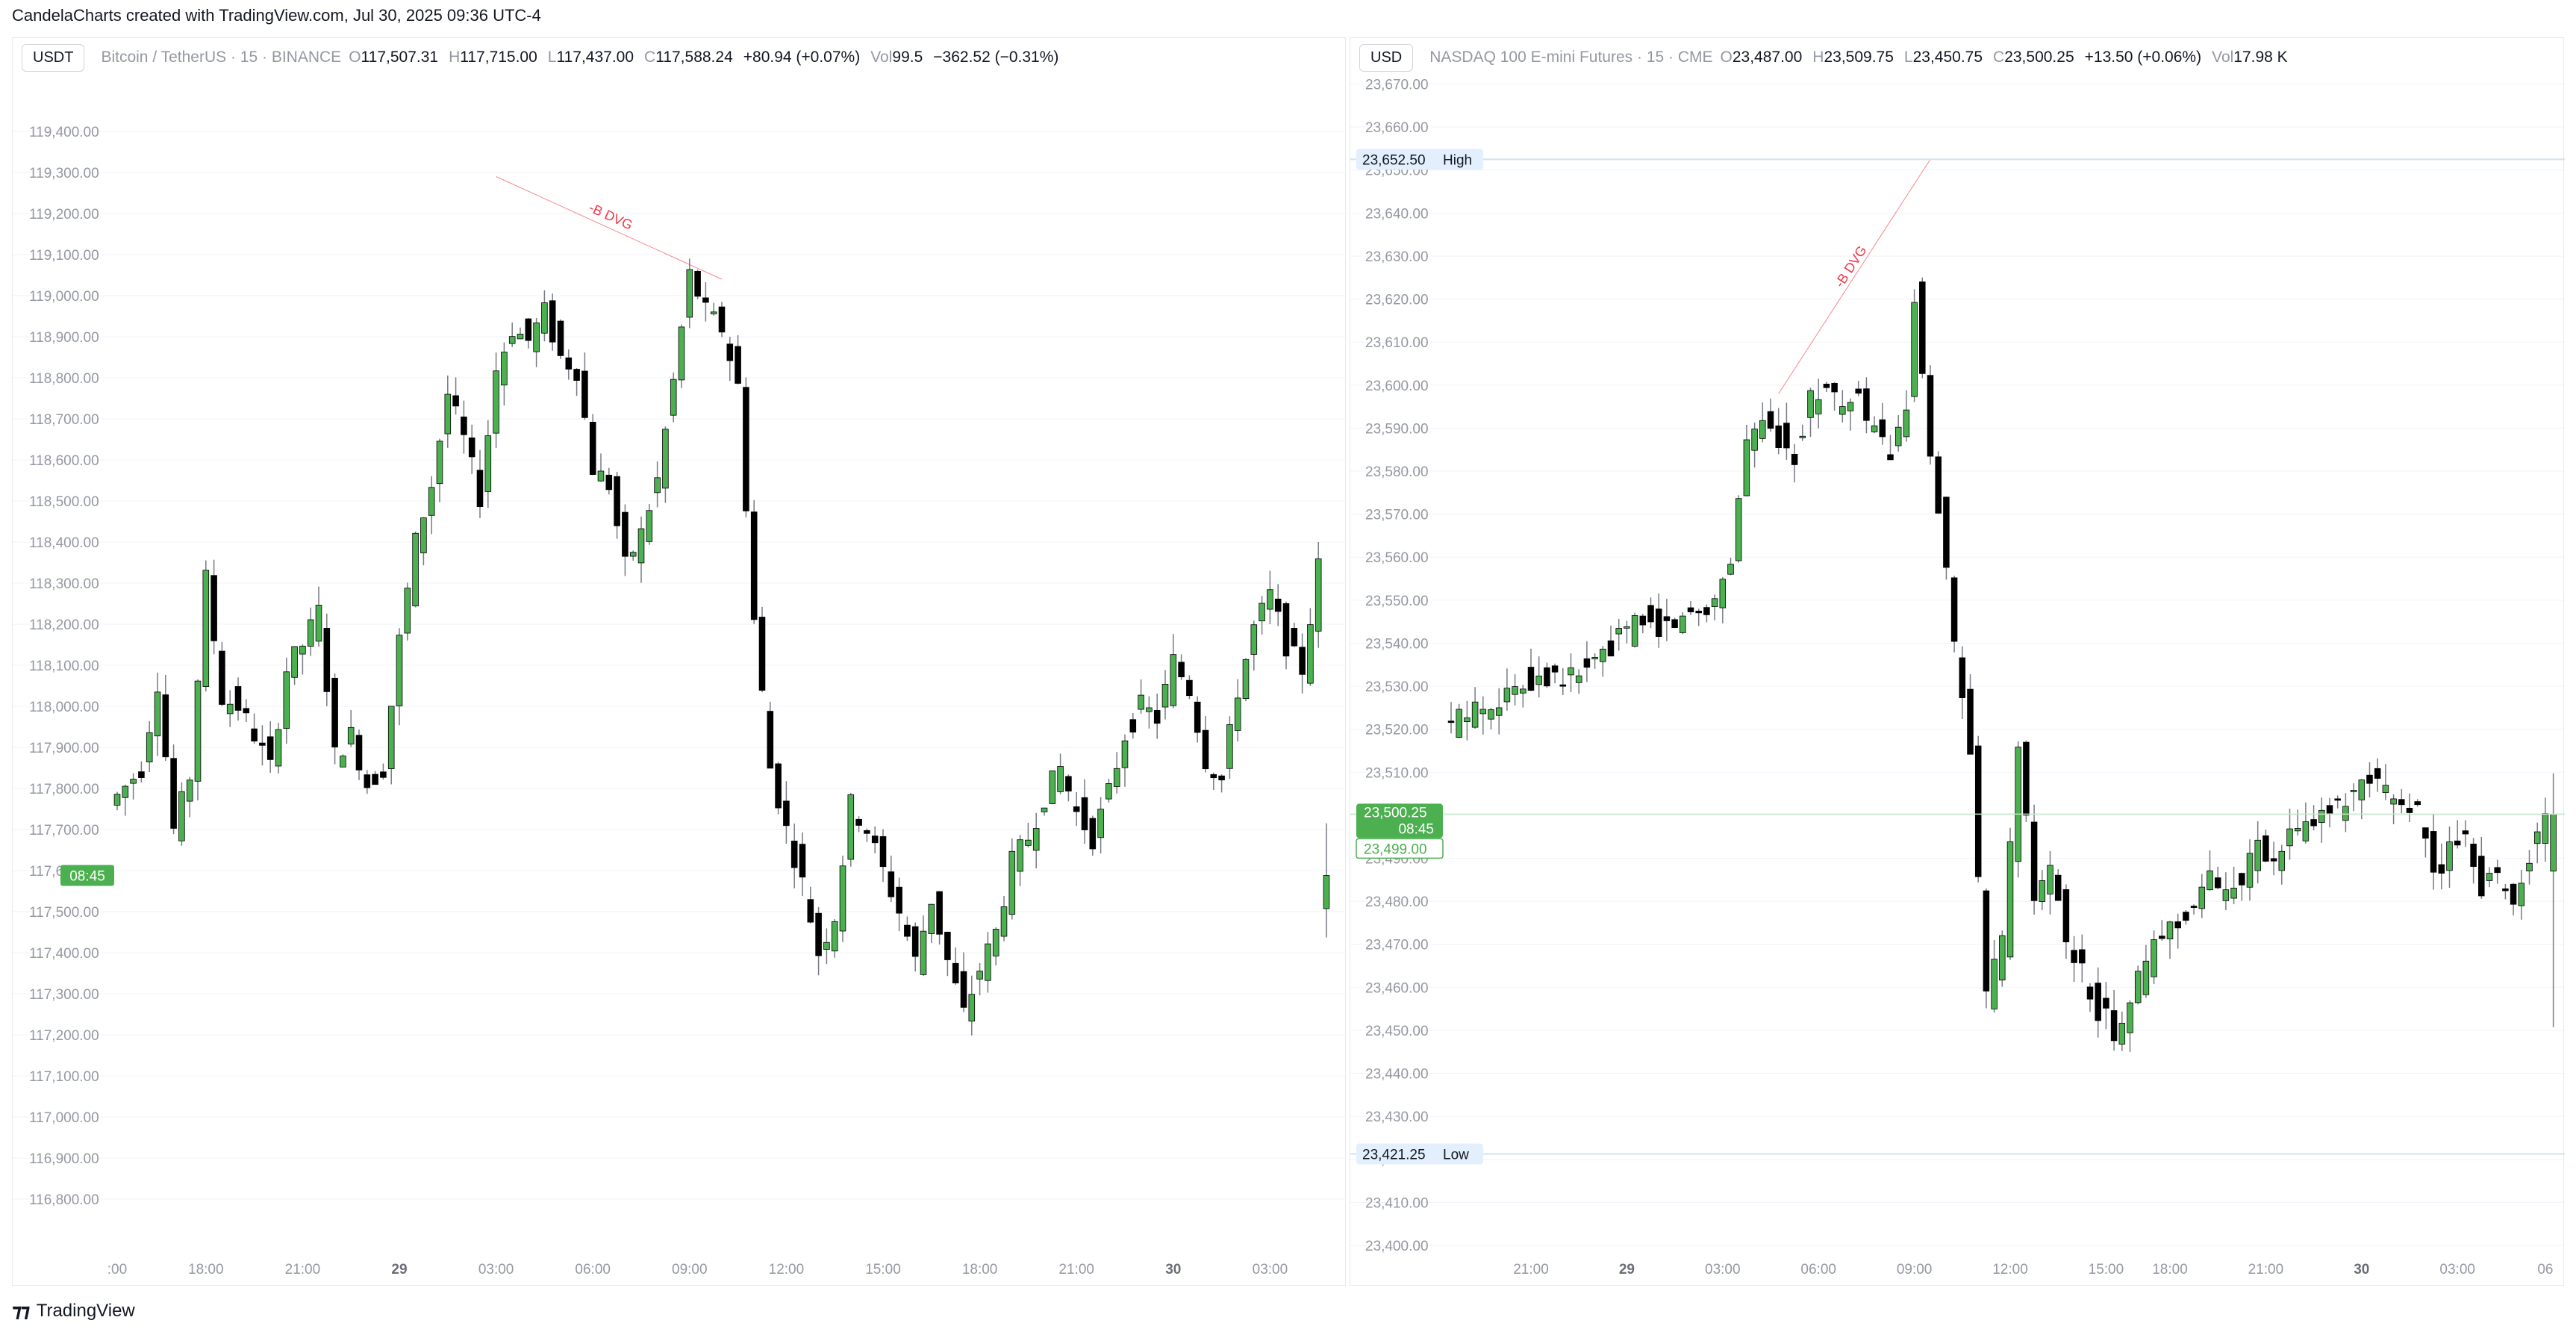 The width and height of the screenshot is (2576, 1332). Describe the element at coordinates (2039, 57) in the screenshot. I see `close-value: 23,500.25` at that location.